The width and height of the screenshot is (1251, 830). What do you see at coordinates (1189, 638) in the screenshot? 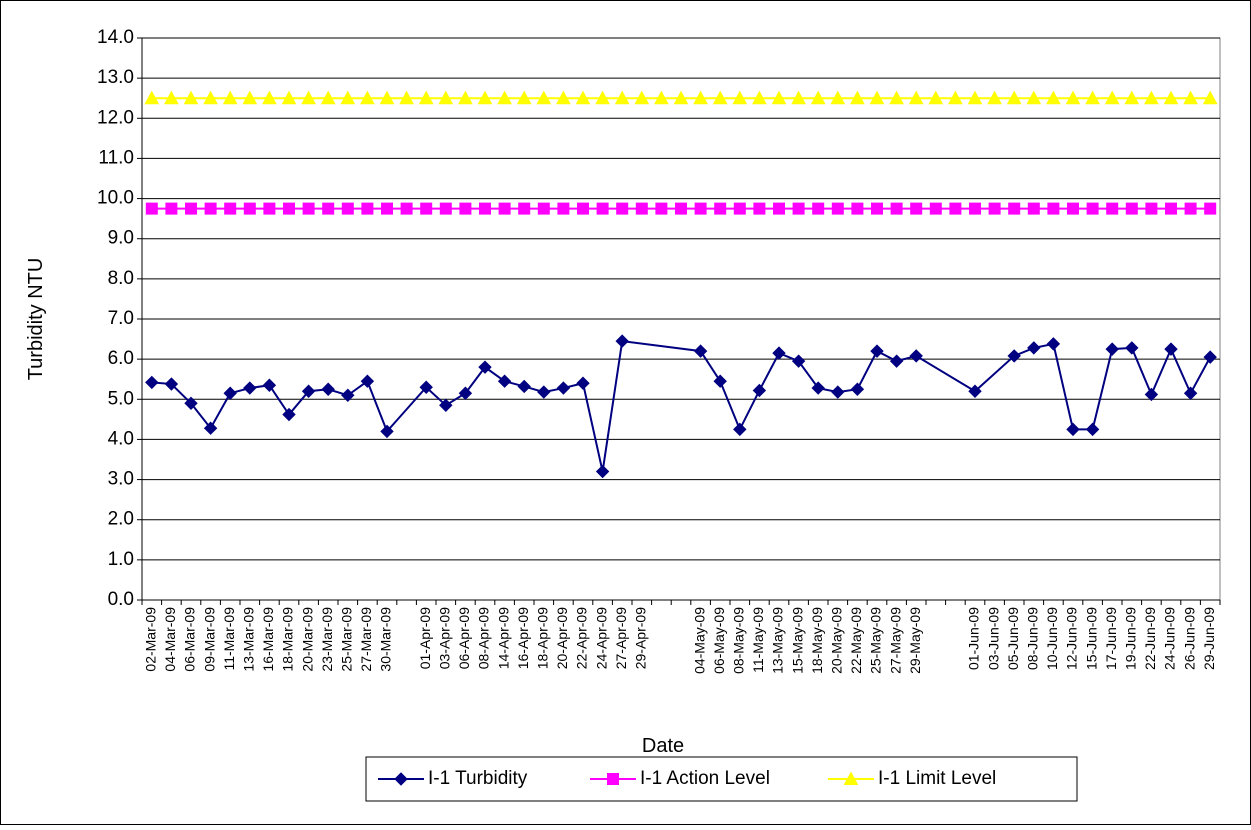
I see `x-tick-label: 26-Jun-09` at bounding box center [1189, 638].